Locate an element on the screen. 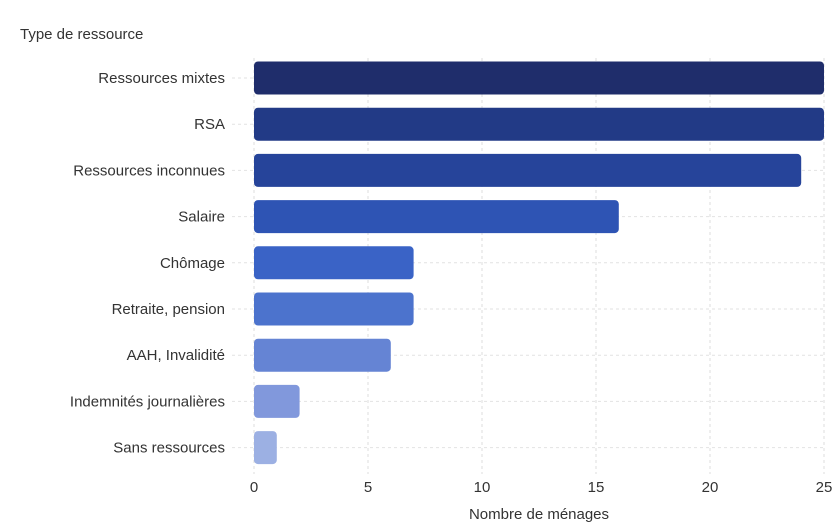 This screenshot has height=523, width=837. category-label: AAH, Invalidité is located at coordinates (176, 355).